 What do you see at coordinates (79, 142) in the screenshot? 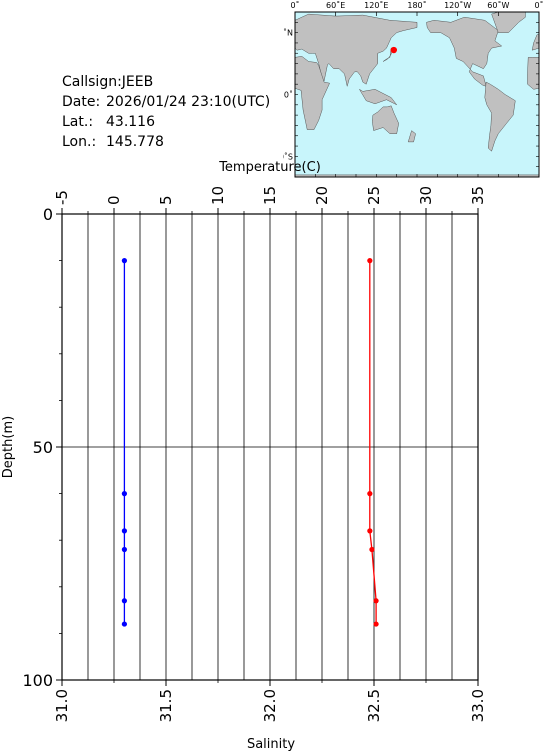
I see `lon-label: Lon.:` at bounding box center [79, 142].